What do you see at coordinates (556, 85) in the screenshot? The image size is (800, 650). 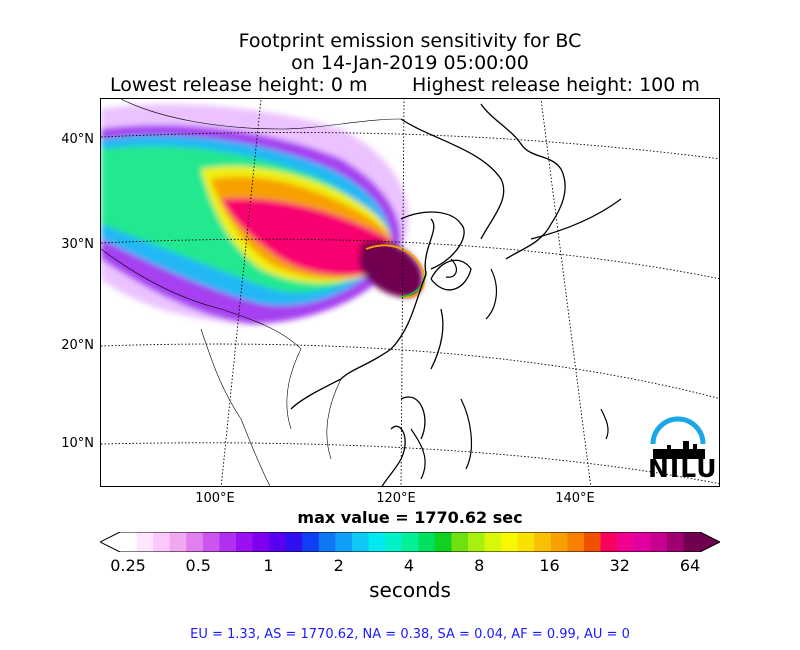 I see `highest-release-height: Highest release height: 100 m` at bounding box center [556, 85].